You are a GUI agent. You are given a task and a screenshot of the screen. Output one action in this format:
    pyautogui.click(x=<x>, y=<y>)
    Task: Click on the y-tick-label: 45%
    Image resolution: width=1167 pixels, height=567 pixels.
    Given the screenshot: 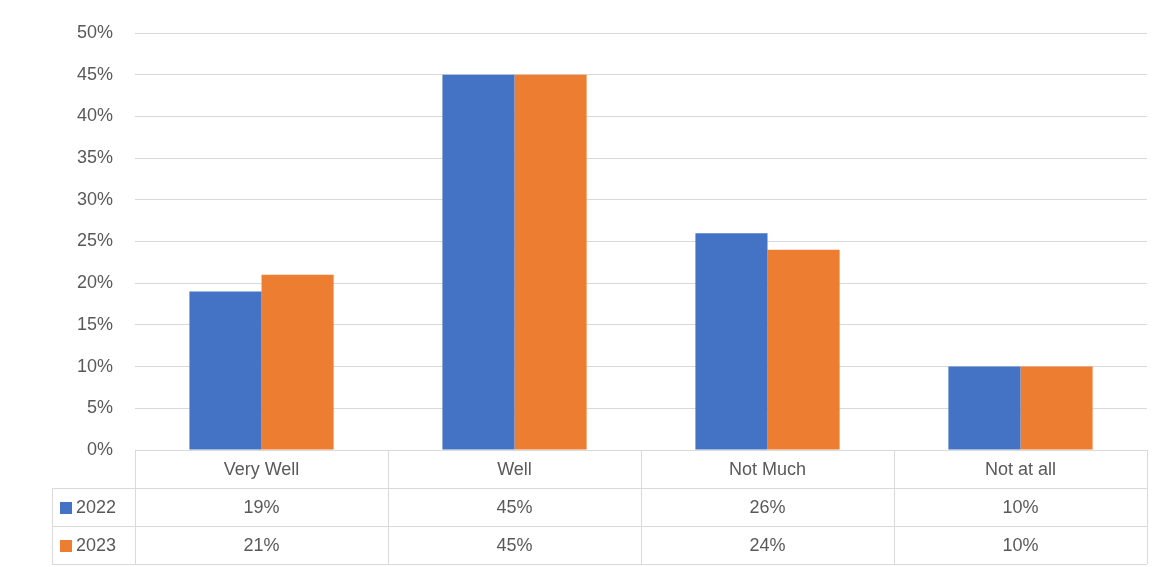 What is the action you would take?
    pyautogui.click(x=95, y=73)
    